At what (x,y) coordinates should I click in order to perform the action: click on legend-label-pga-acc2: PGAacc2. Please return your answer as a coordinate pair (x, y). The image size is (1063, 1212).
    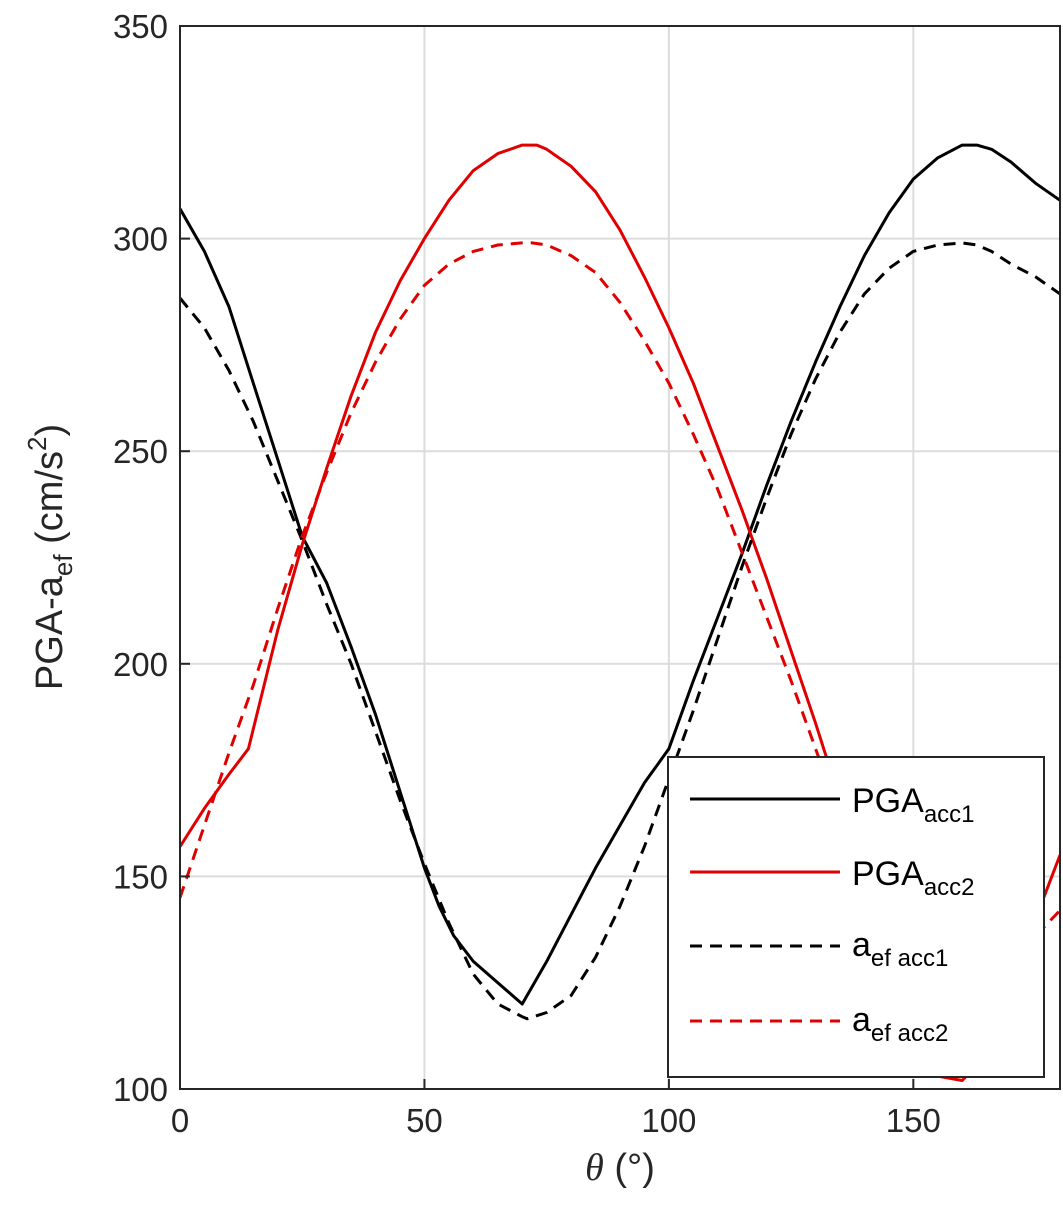
    Looking at the image, I should click on (913, 878).